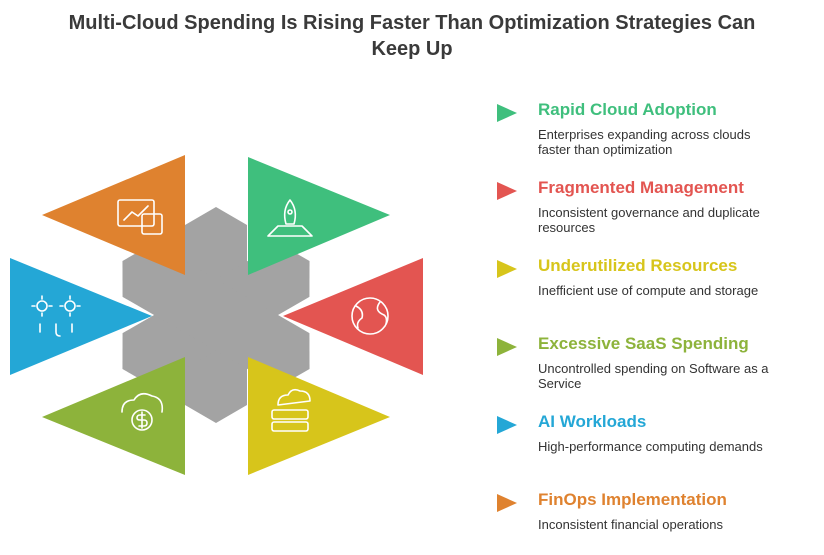 Image resolution: width=824 pixels, height=555 pixels. What do you see at coordinates (290, 218) in the screenshot?
I see `icon-rocket` at bounding box center [290, 218].